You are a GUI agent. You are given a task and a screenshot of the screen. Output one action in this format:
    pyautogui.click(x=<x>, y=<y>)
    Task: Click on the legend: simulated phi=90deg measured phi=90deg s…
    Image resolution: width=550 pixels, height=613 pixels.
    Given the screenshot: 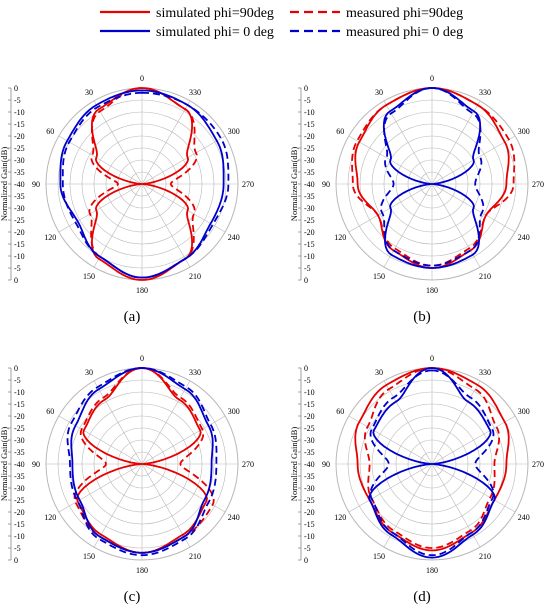 What is the action you would take?
    pyautogui.click(x=281, y=23)
    